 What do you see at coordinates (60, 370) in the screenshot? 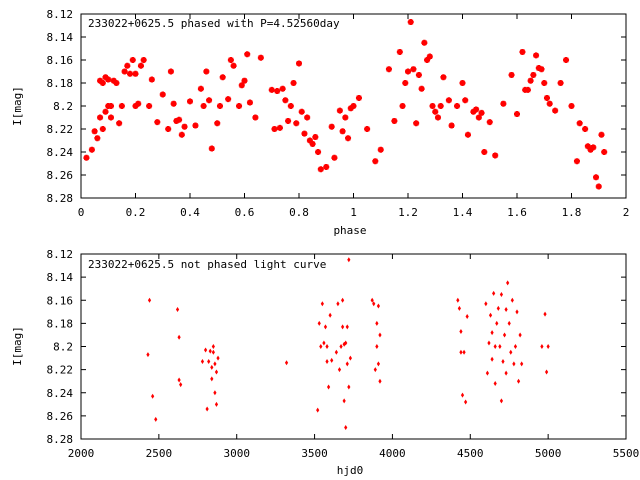
I see `y-tick-label: 8.22` at bounding box center [60, 370].